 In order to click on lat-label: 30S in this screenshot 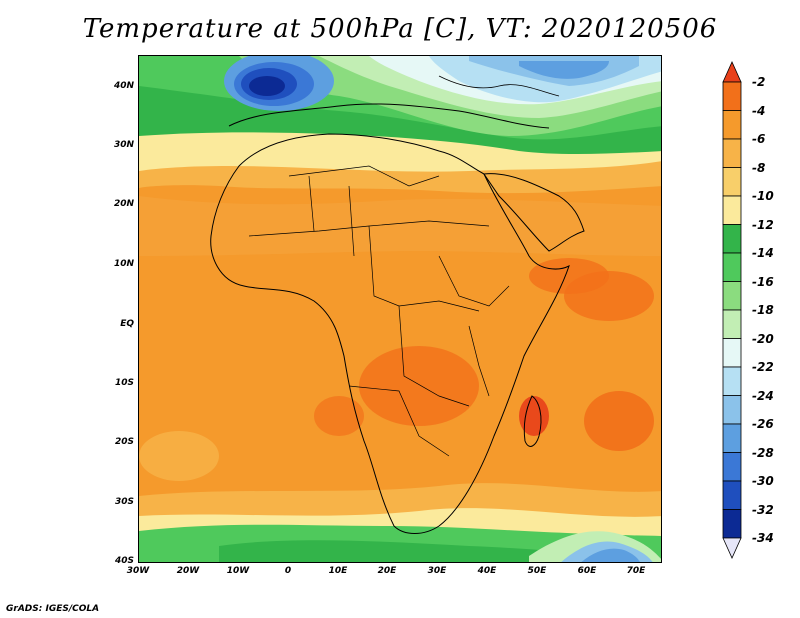, I will do `click(124, 502)`.